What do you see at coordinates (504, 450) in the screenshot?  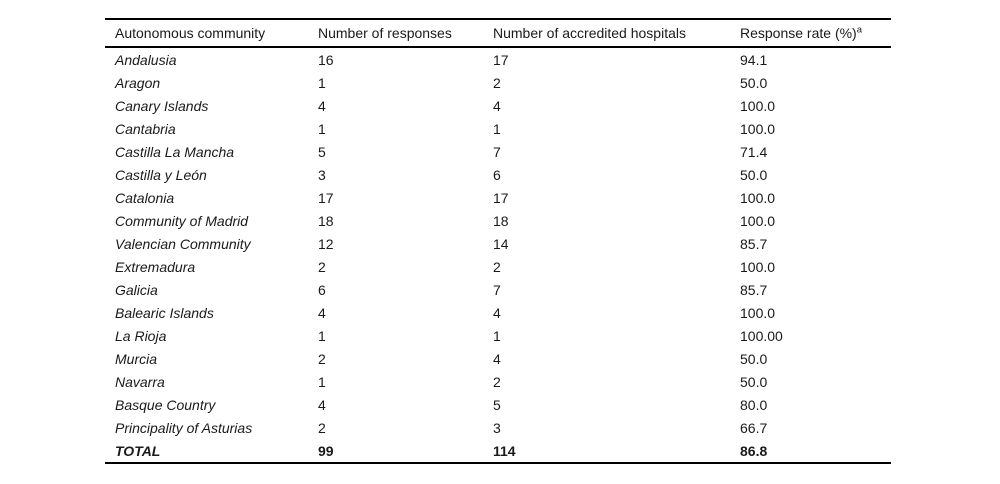 I see `hospitals-cell: 114` at bounding box center [504, 450].